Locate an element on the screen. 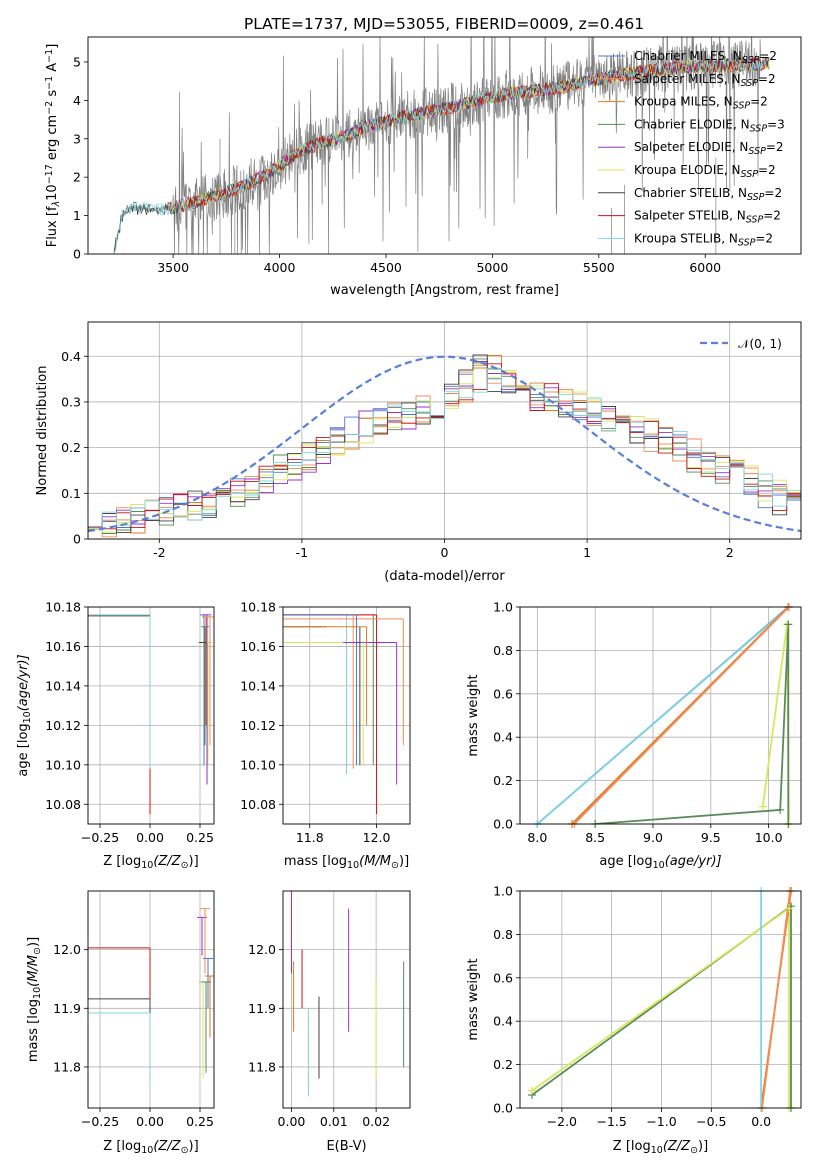 Image resolution: width=819 pixels, height=1170 pixels. x-tick-label: 4000 is located at coordinates (280, 267).